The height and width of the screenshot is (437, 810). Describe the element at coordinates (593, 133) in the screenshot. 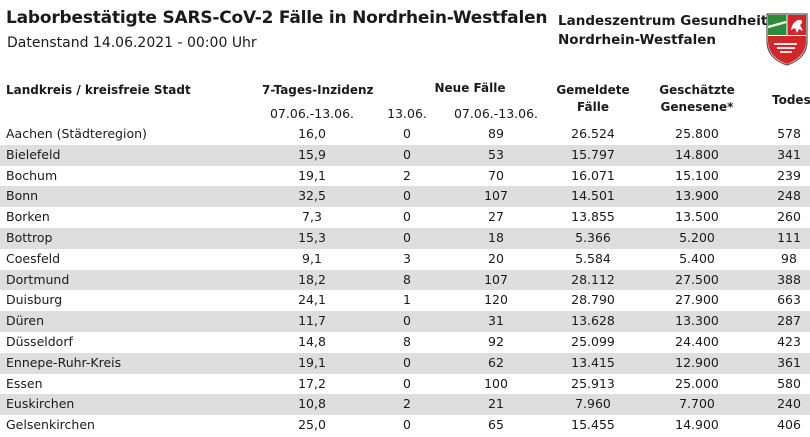

I see `reported-cases: 26.524` at that location.